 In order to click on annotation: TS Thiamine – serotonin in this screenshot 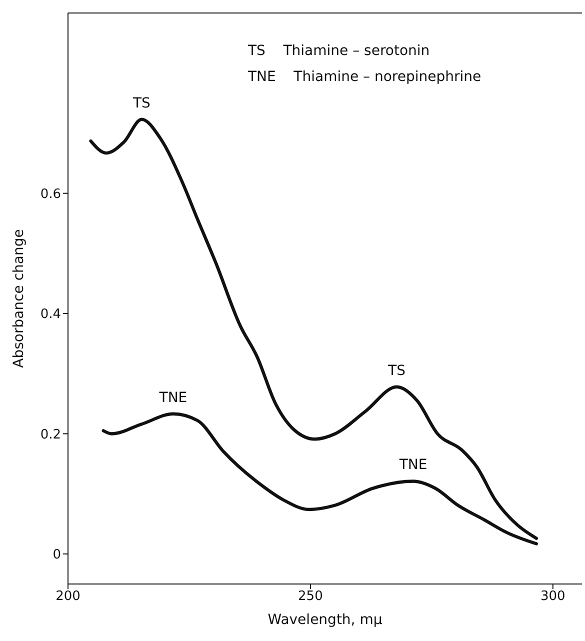, I will do `click(339, 51)`.